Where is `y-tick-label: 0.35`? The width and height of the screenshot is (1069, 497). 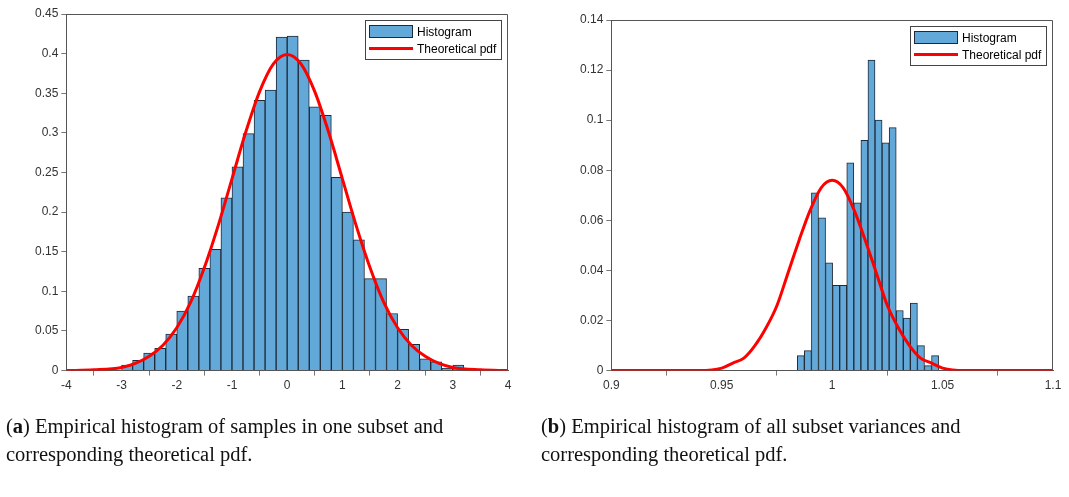
y-tick-label: 0.35 is located at coordinates (47, 92).